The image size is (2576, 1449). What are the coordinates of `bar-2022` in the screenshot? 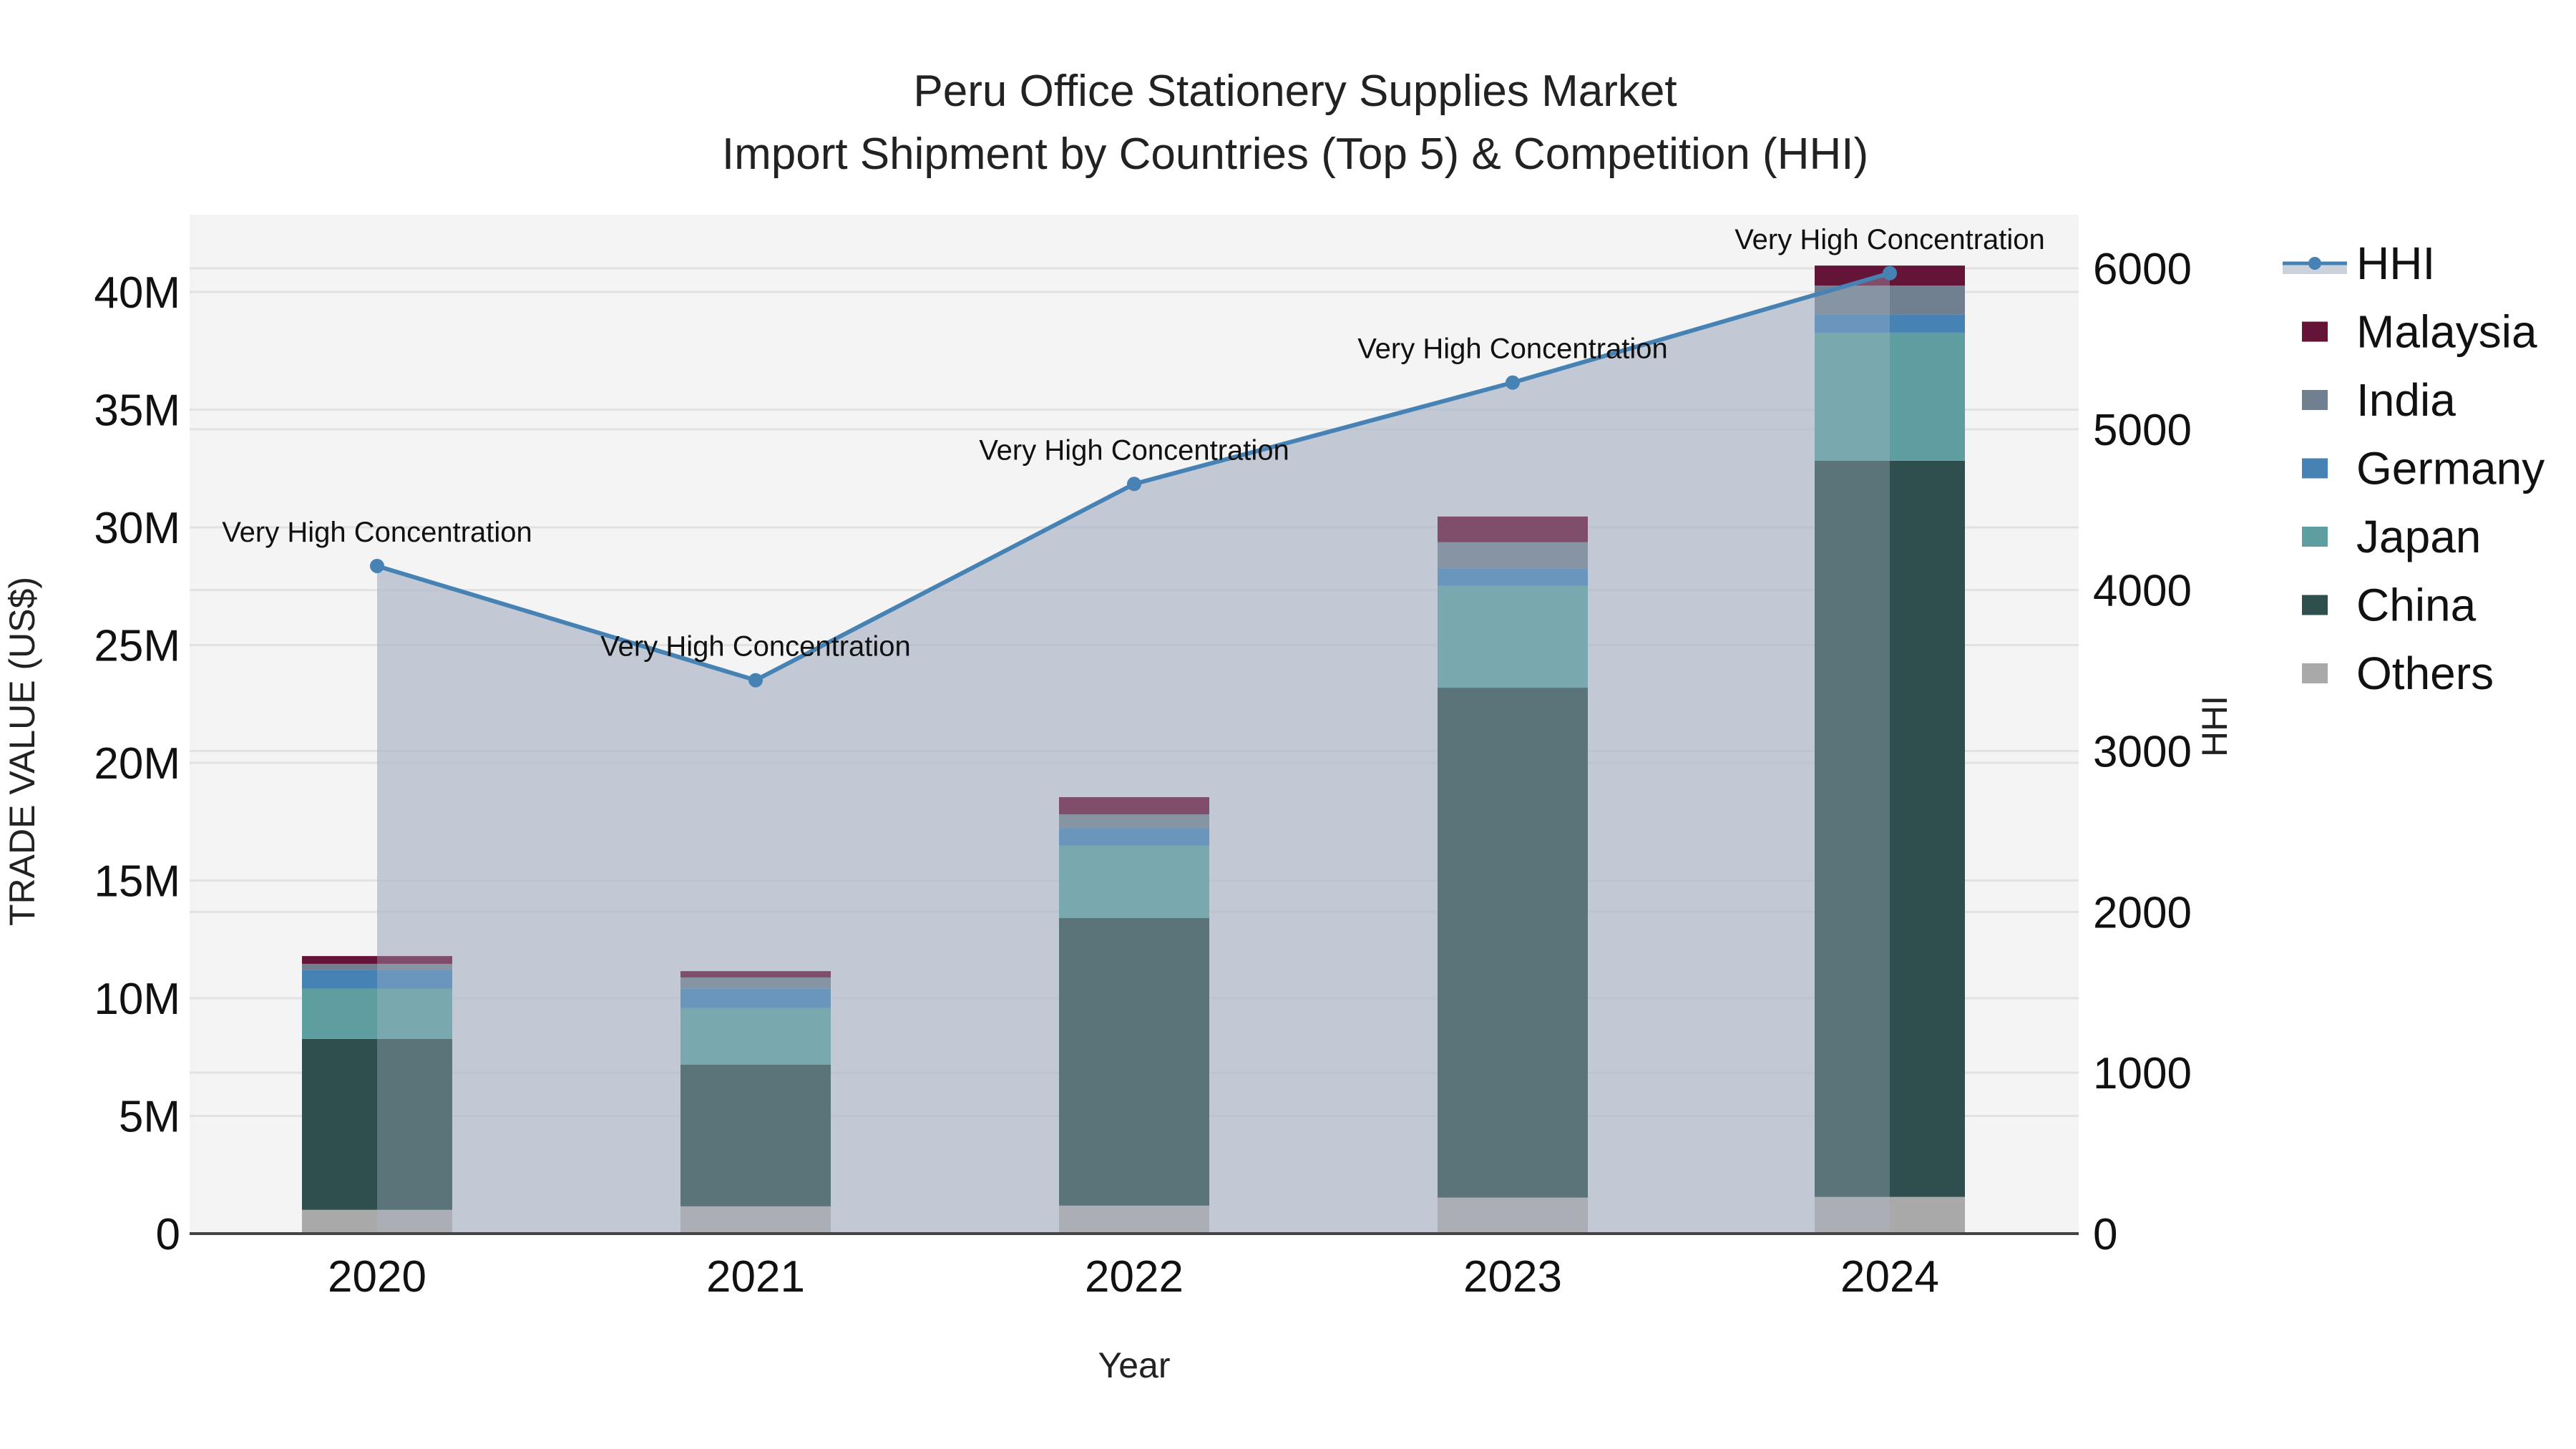 It's located at (1134, 1015).